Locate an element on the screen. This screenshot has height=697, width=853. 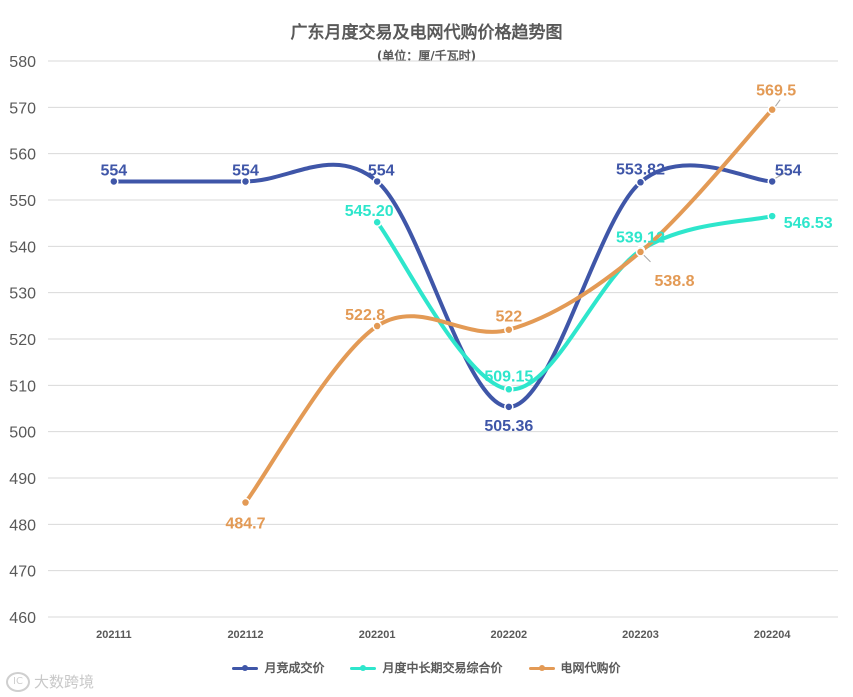
legend-item-0: 月竞成交价 is located at coordinates (278, 667).